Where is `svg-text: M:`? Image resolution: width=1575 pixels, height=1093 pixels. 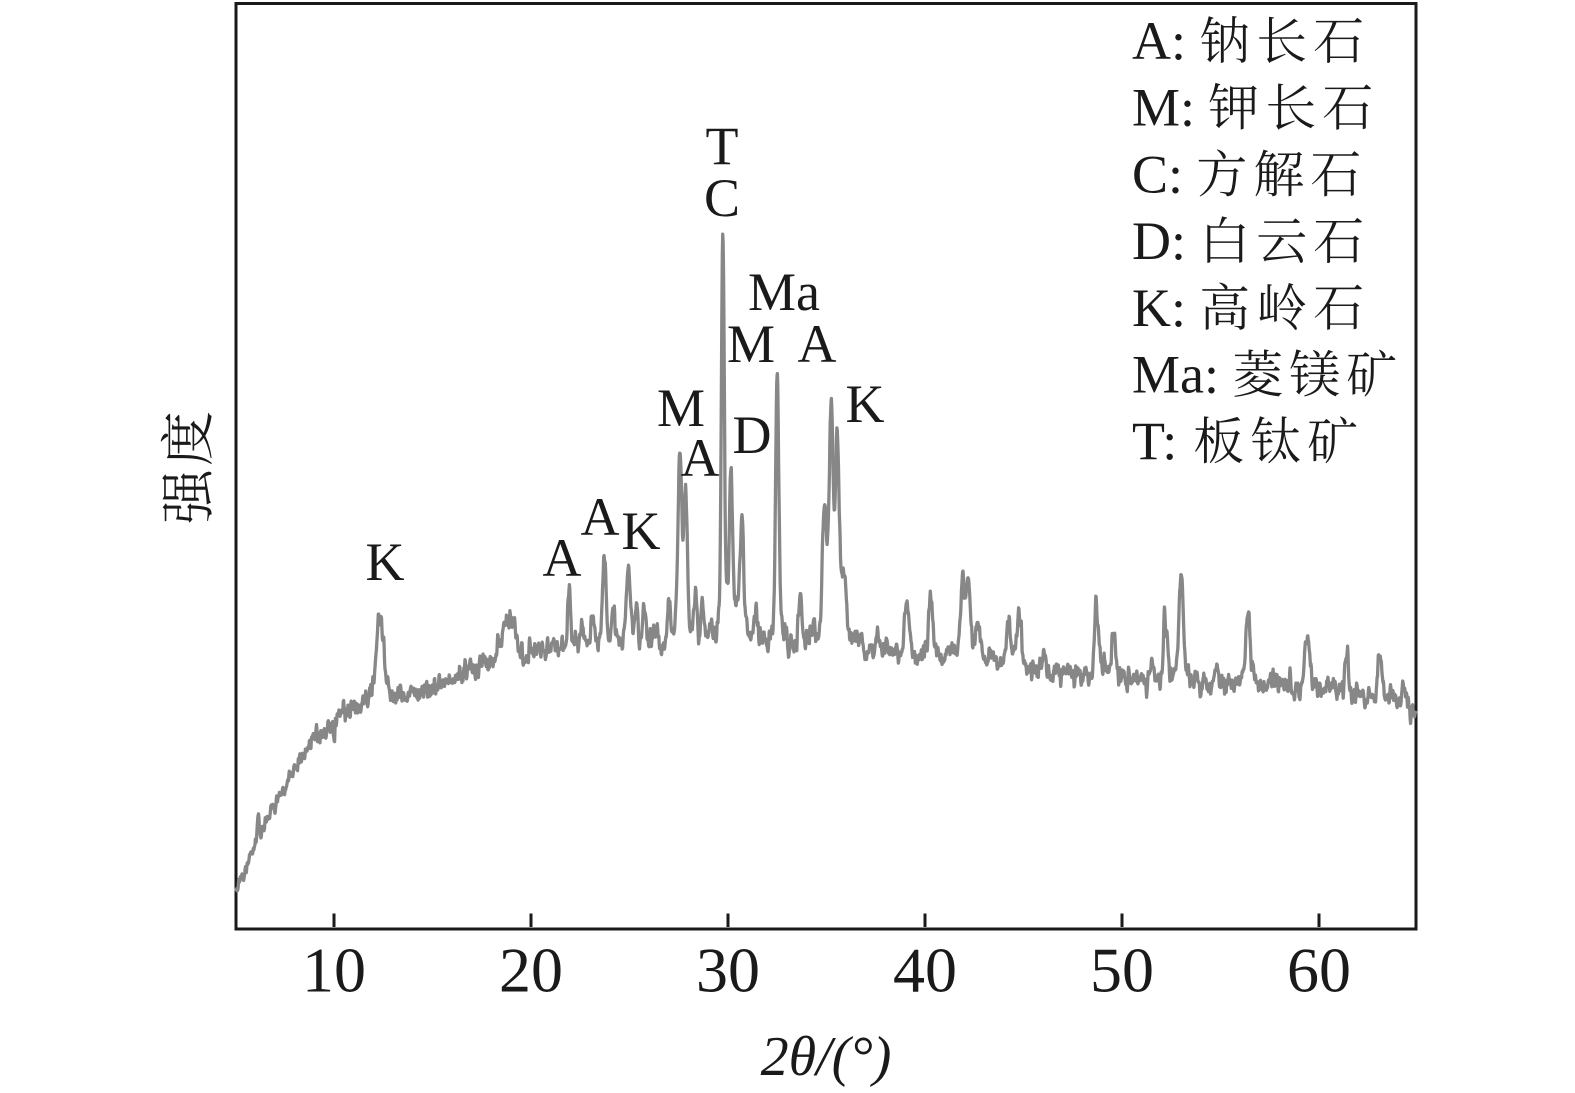 svg-text: M: is located at coordinates (1163, 108).